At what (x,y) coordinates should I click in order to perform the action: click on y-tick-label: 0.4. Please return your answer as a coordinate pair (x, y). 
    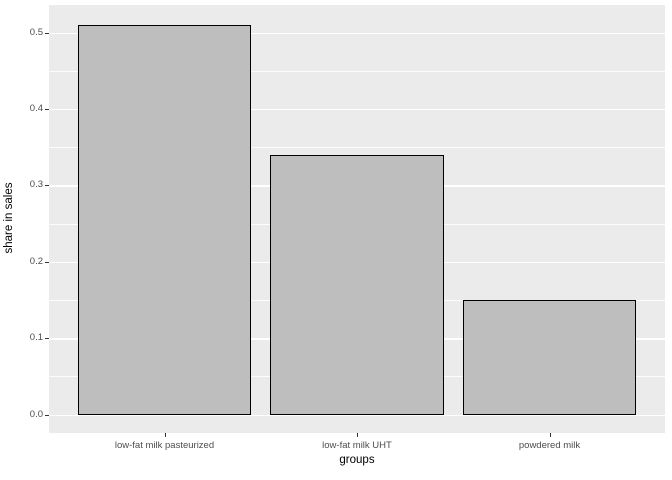
    Looking at the image, I should click on (36, 108).